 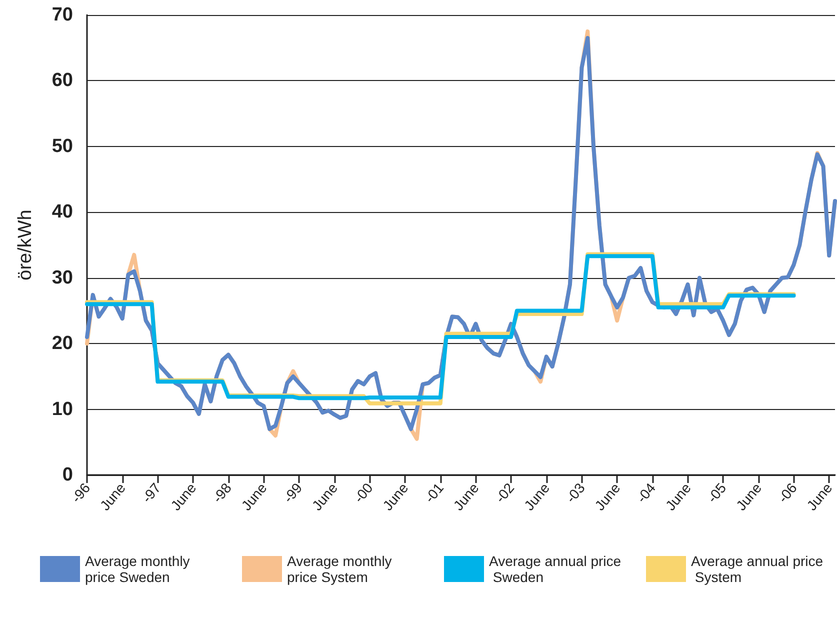 I want to click on x-tick-label: -01, so click(x=434, y=493).